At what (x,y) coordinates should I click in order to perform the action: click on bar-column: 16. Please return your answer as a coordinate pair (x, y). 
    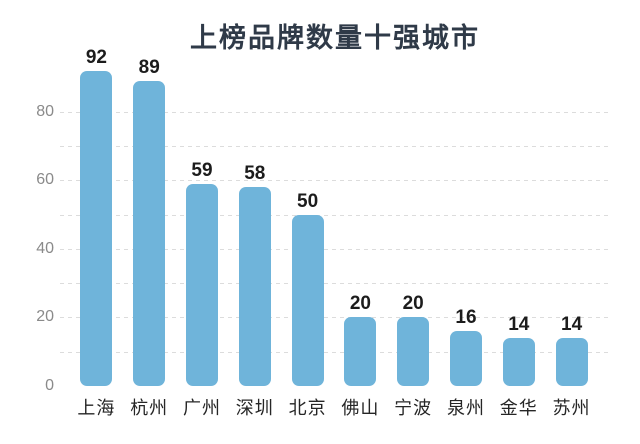
    Looking at the image, I should click on (466, 216).